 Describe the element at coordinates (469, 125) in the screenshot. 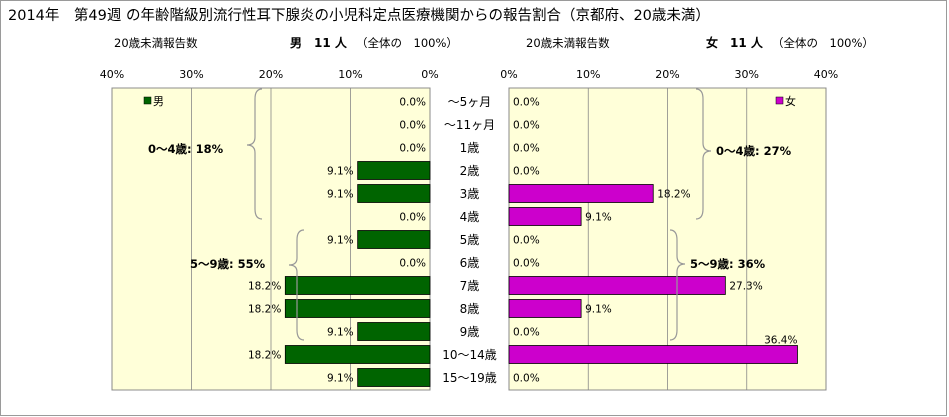

I see `category-label: ～11ヶ月` at that location.